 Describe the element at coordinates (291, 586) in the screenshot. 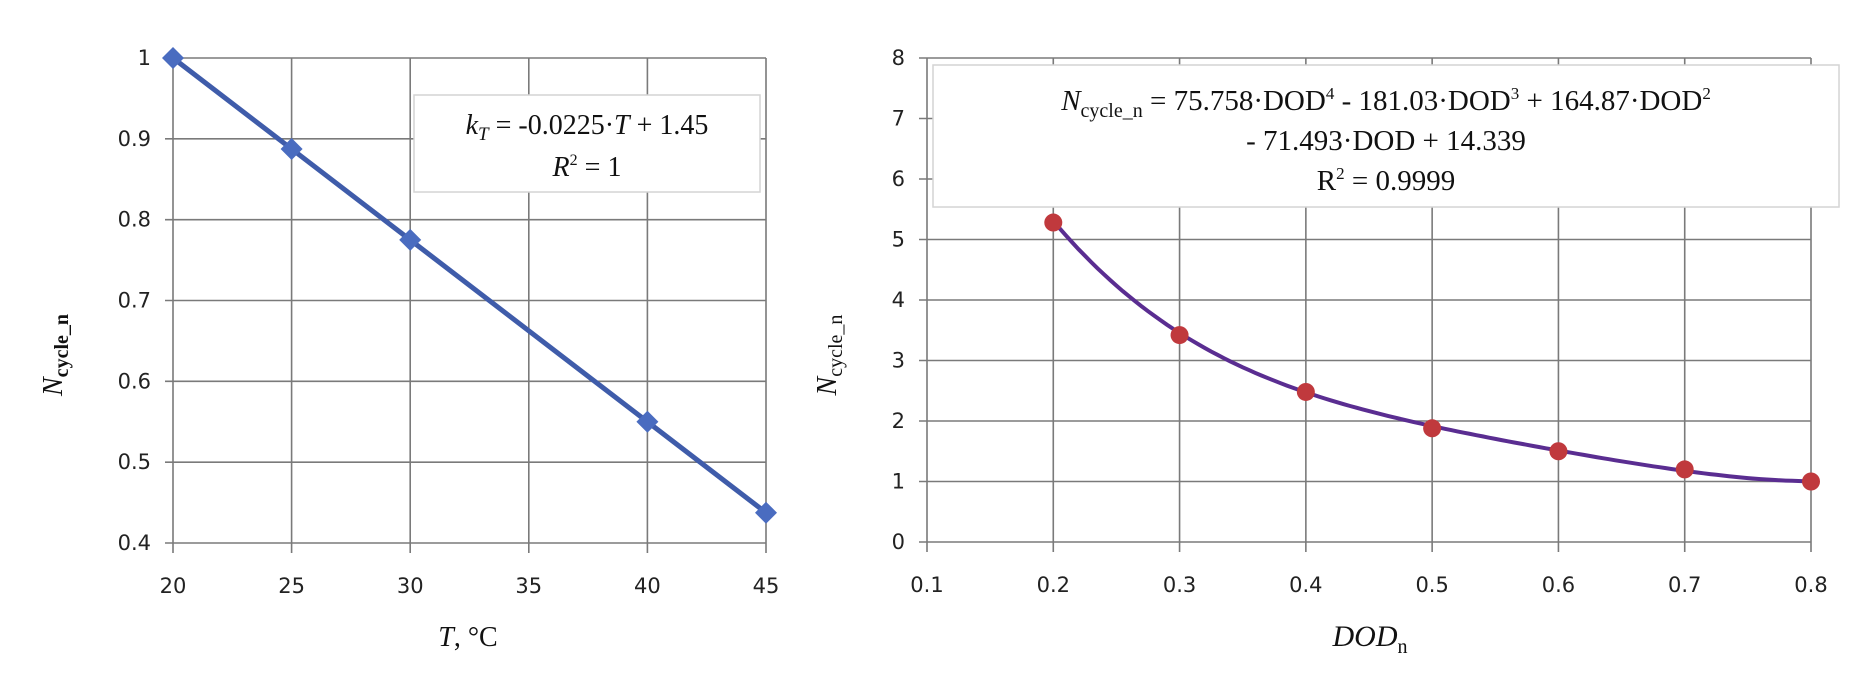

I see `x-tick-label: 25` at that location.